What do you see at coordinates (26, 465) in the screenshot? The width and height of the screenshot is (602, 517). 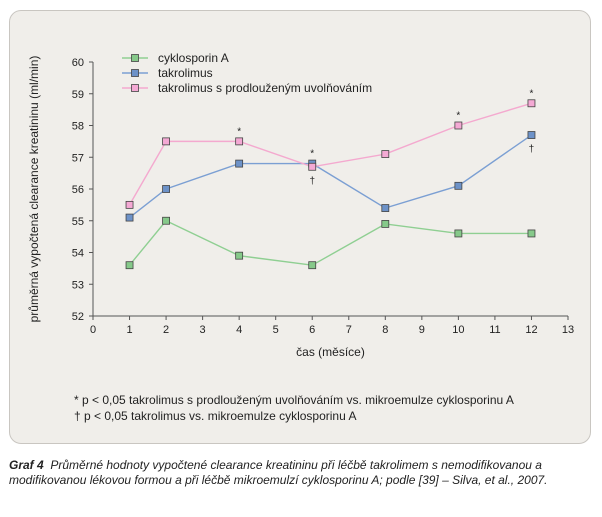 I see `caption-label: Graf 4` at bounding box center [26, 465].